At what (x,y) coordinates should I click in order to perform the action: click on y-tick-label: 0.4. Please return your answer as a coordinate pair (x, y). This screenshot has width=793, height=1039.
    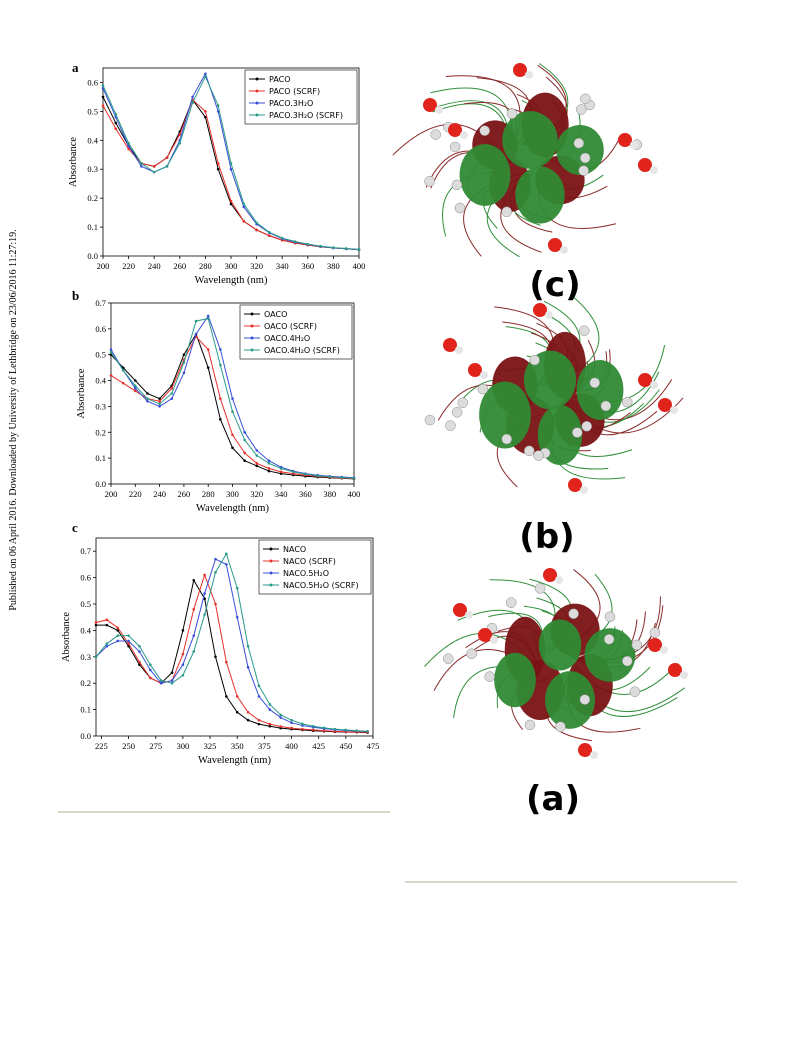
    Looking at the image, I should click on (85, 630).